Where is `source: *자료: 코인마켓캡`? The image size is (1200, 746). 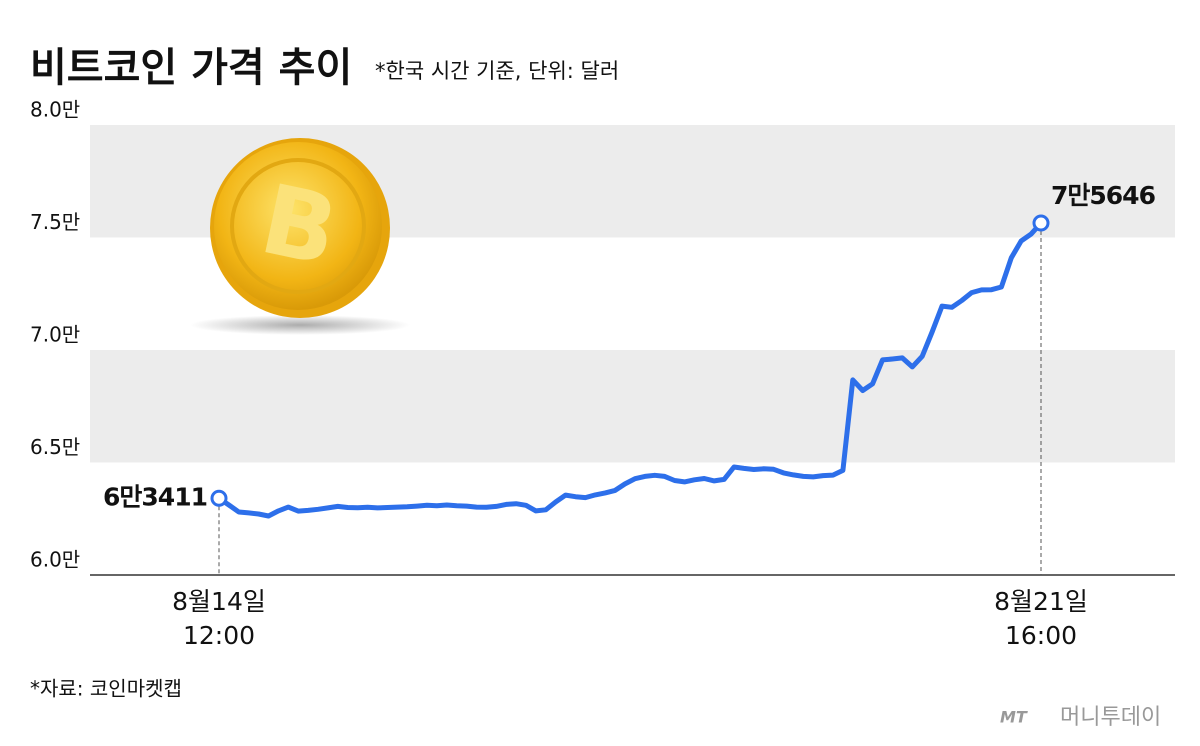
source: *자료: 코인마켓캡 is located at coordinates (106, 689).